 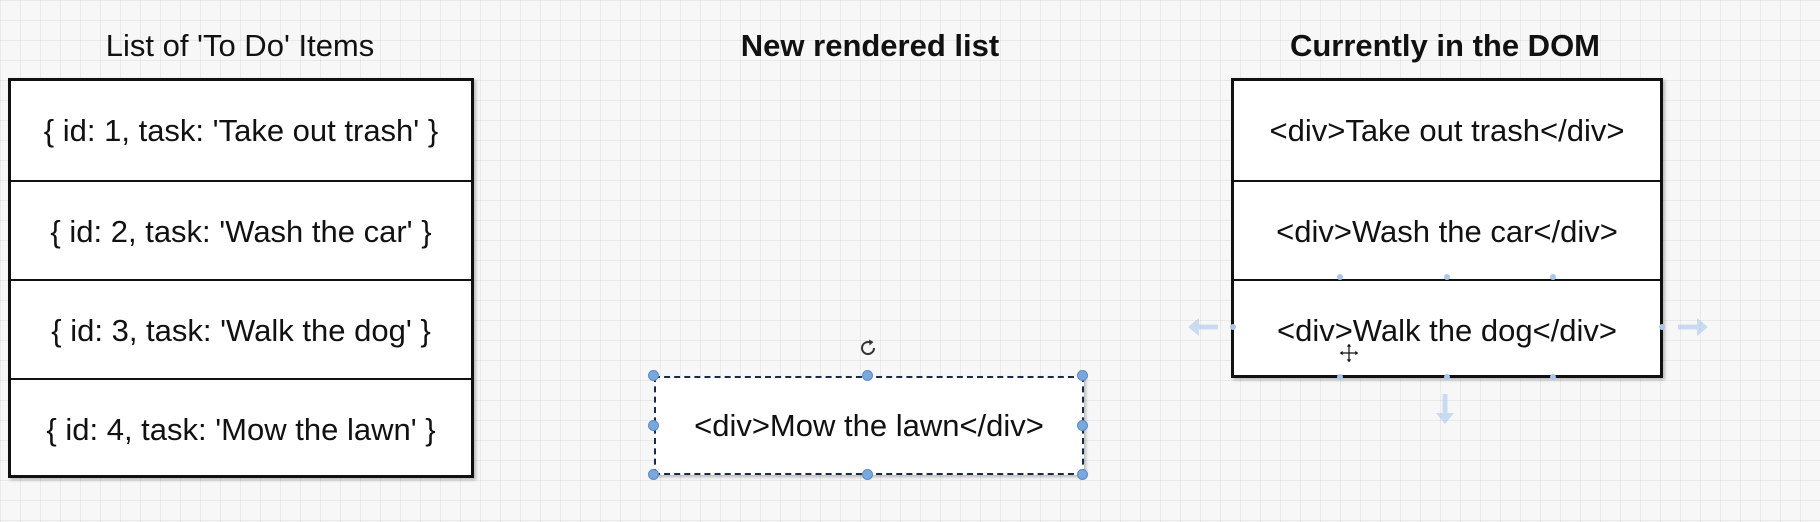 I want to click on resize-handle-left, so click(x=653, y=425).